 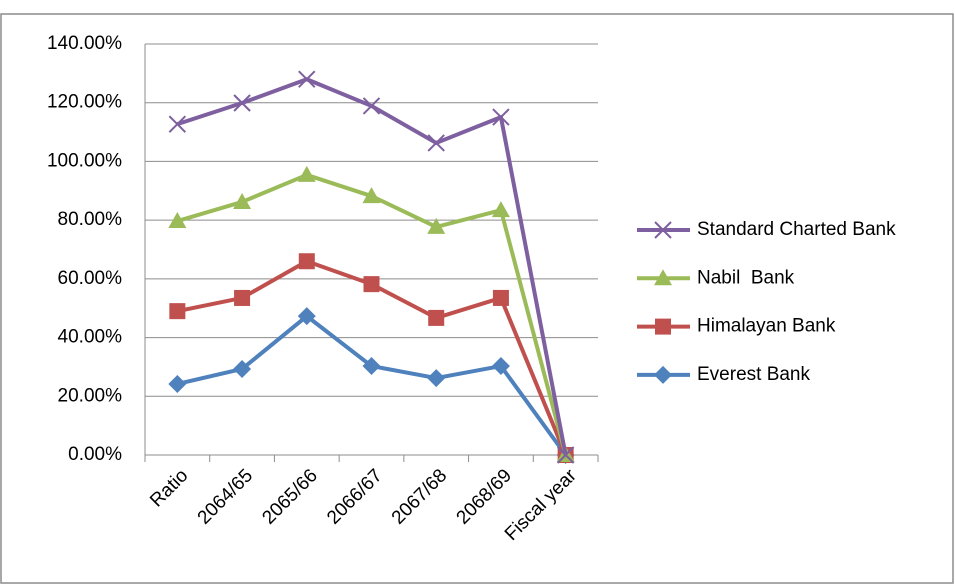 What do you see at coordinates (95, 454) in the screenshot?
I see `y-tick-label: 0.00%` at bounding box center [95, 454].